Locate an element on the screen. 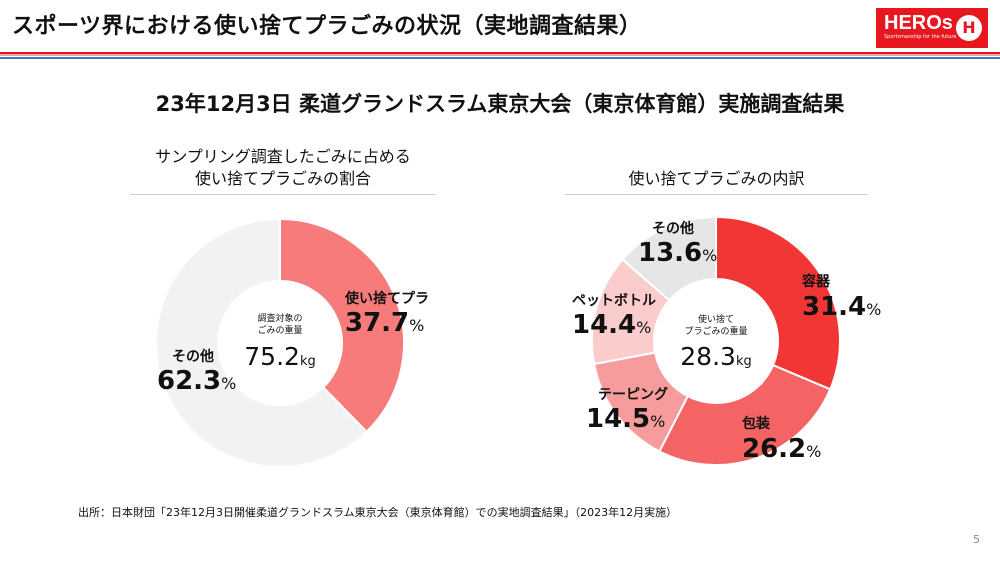  header-red-line is located at coordinates (500, 53).